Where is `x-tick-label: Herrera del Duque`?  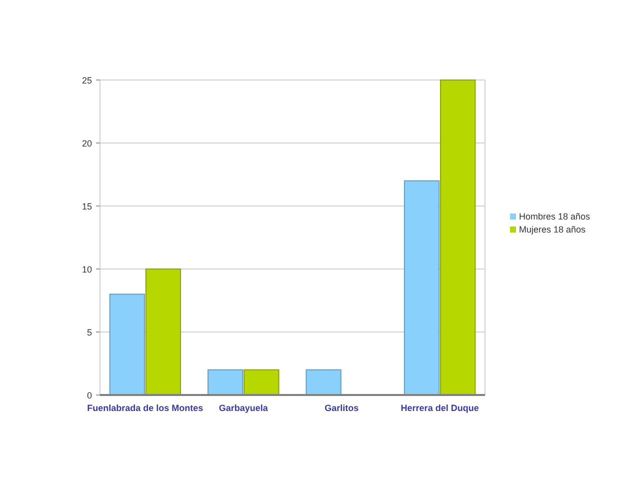 x-tick-label: Herrera del Duque is located at coordinates (439, 408).